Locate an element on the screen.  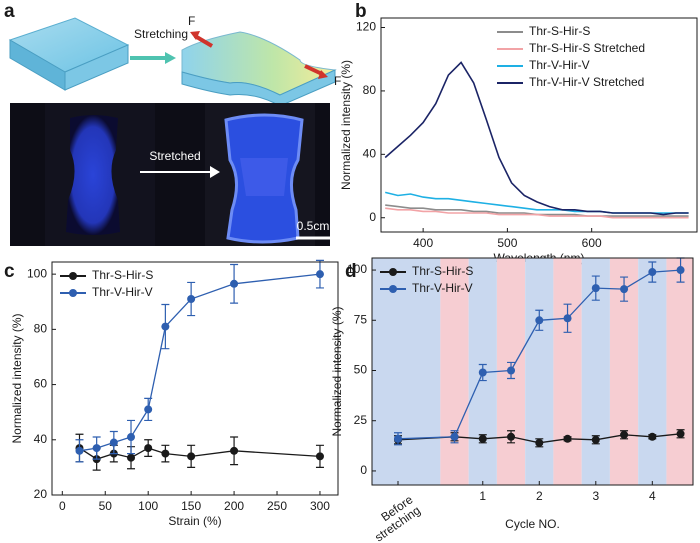
x-tick-label: 150 is located at coordinates (191, 506).